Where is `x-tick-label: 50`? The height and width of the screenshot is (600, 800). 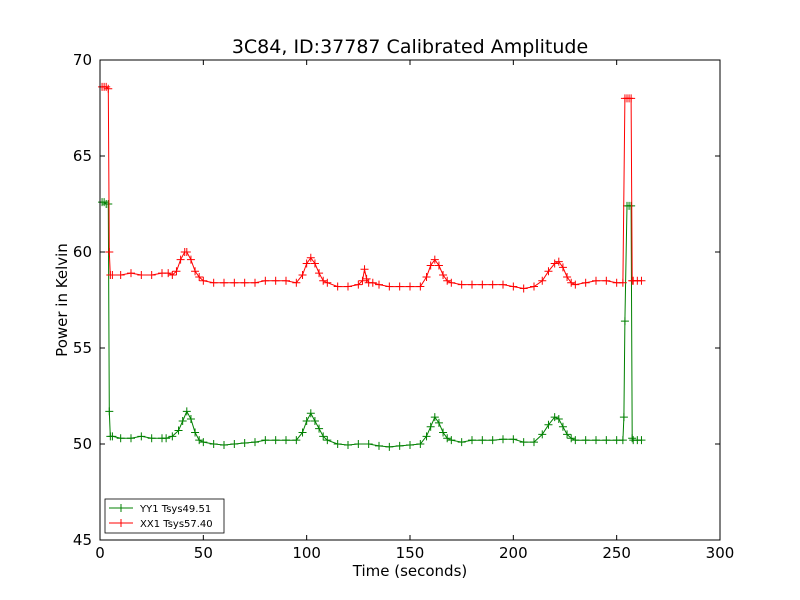
x-tick-label: 50 is located at coordinates (203, 553).